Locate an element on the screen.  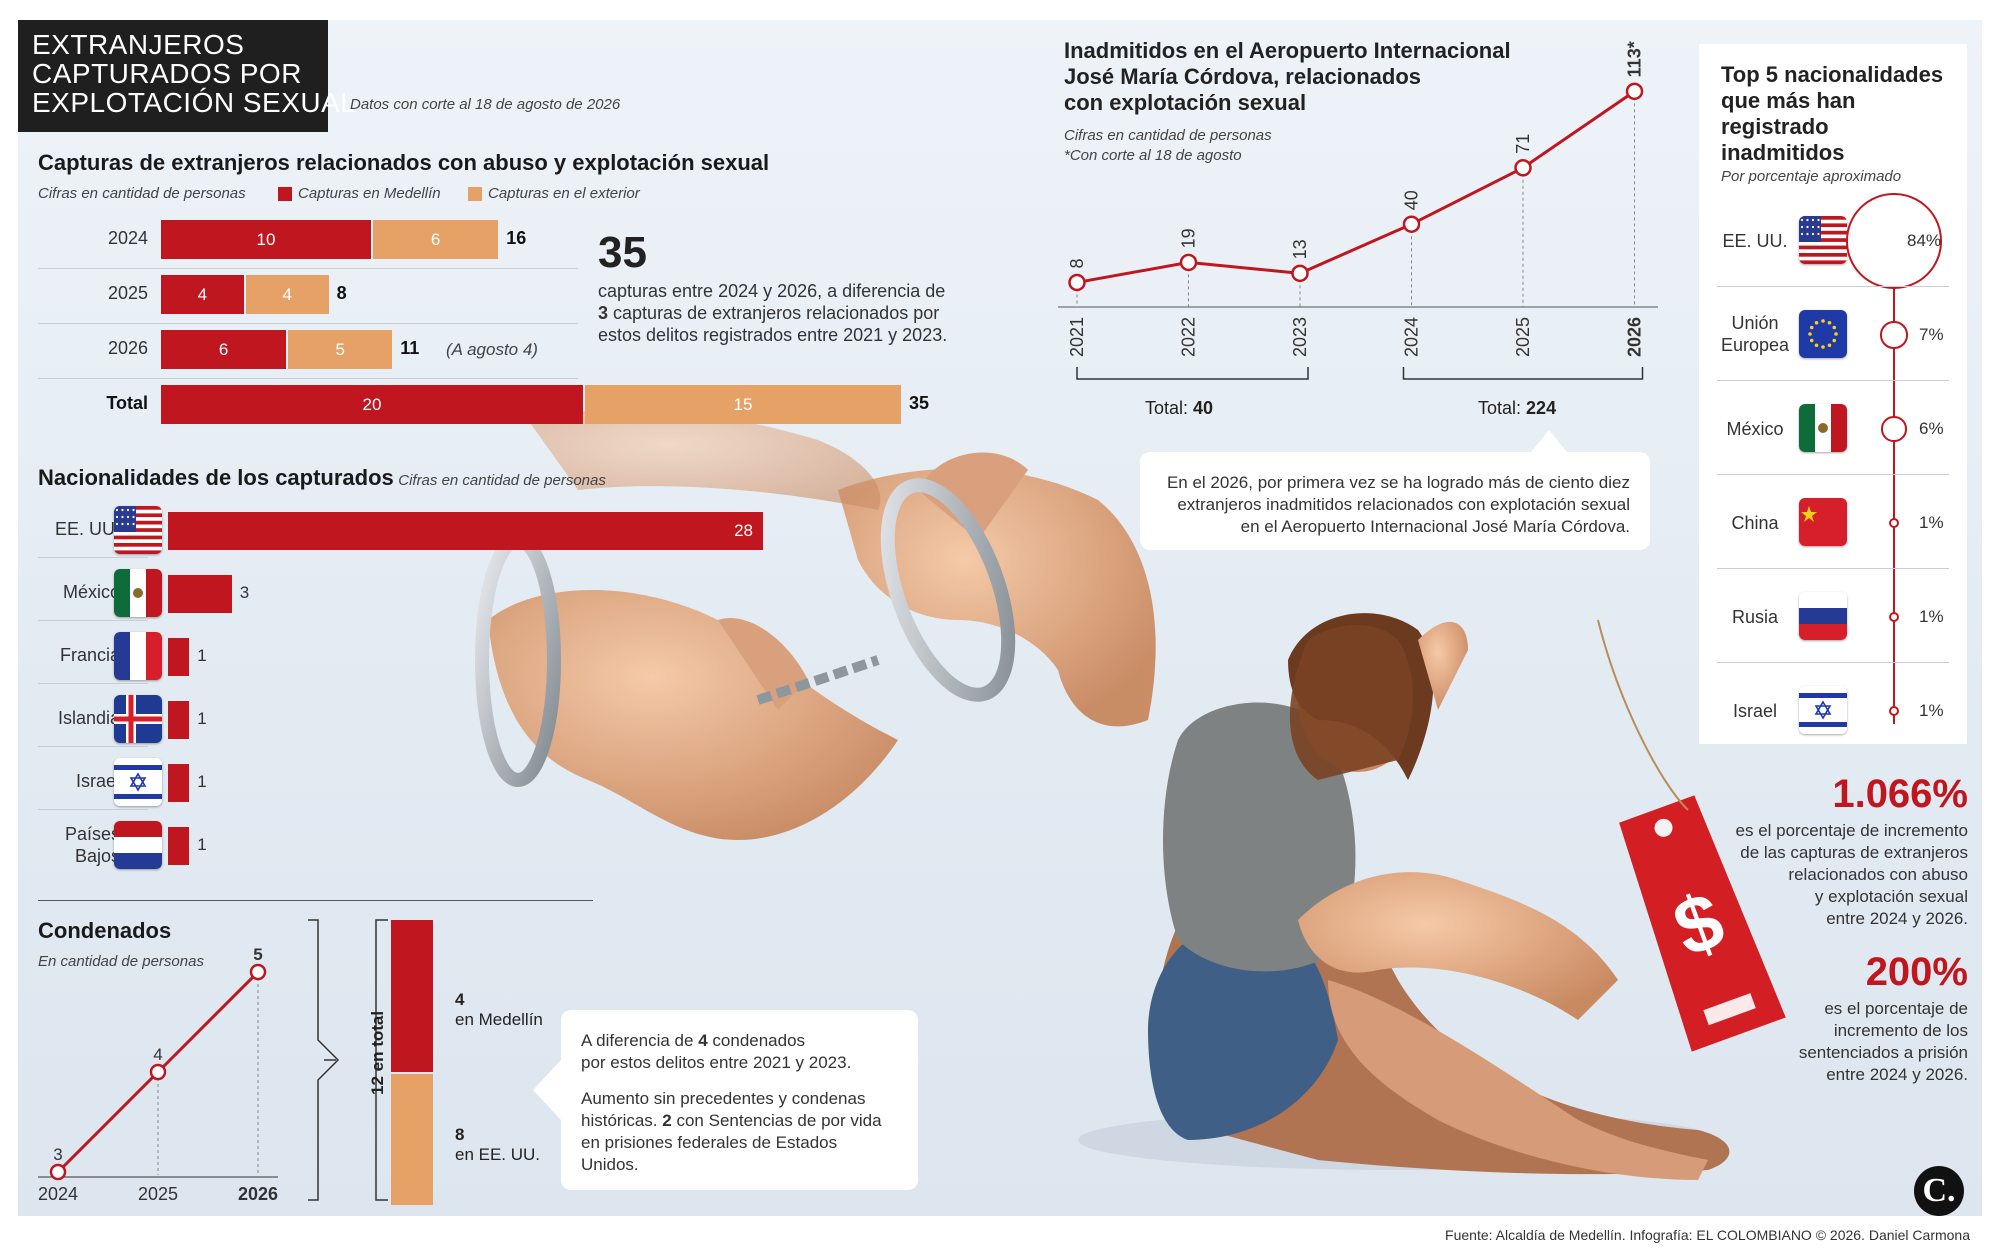
data-label: 71 is located at coordinates (1523, 144).